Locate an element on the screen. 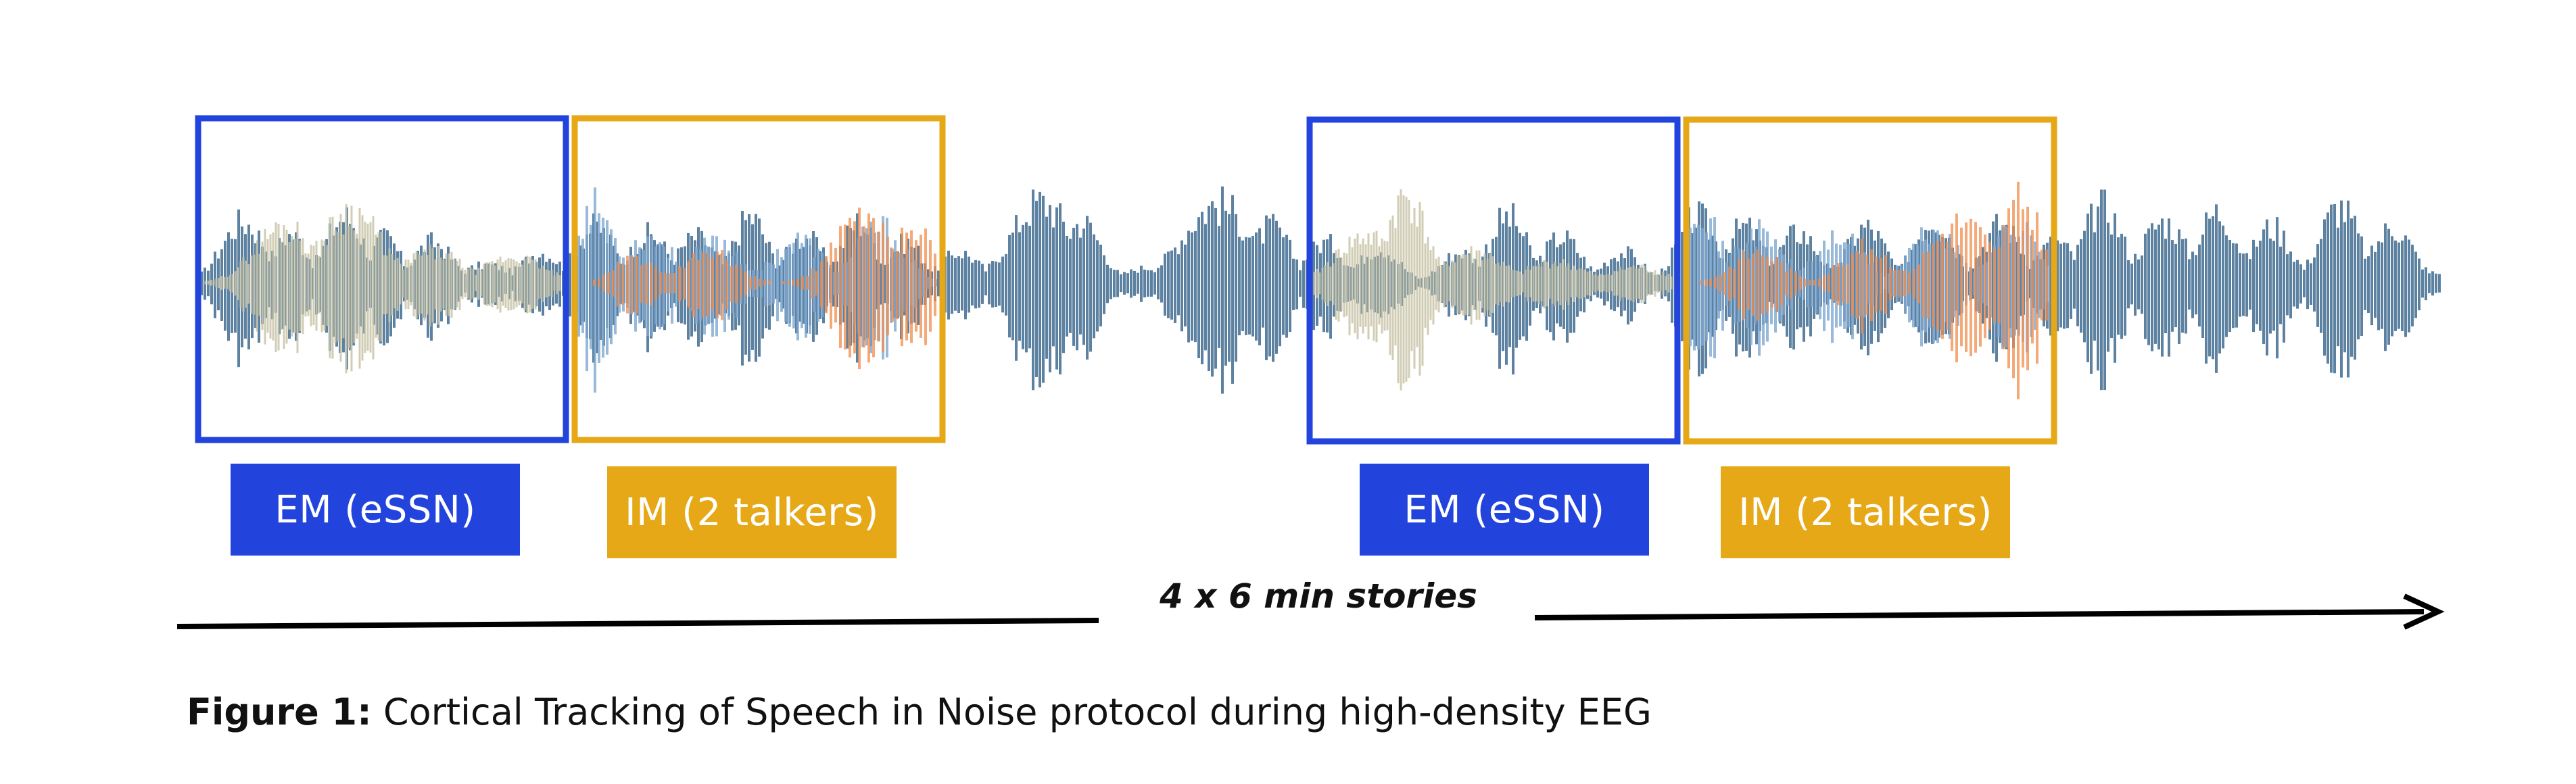  em-condition-label-1: EM (eSSN) is located at coordinates (375, 510).